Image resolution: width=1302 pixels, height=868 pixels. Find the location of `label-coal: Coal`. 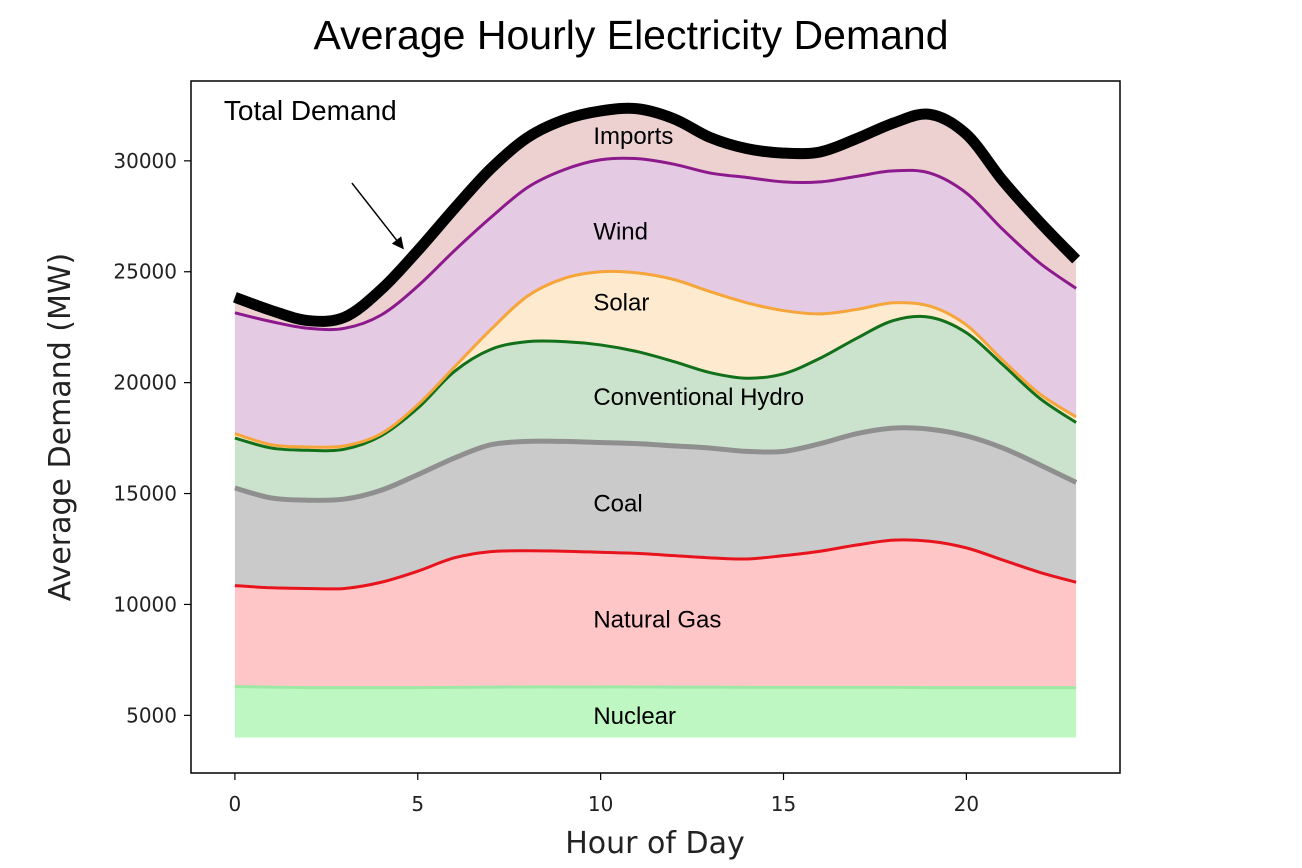

label-coal: Coal is located at coordinates (617, 503).